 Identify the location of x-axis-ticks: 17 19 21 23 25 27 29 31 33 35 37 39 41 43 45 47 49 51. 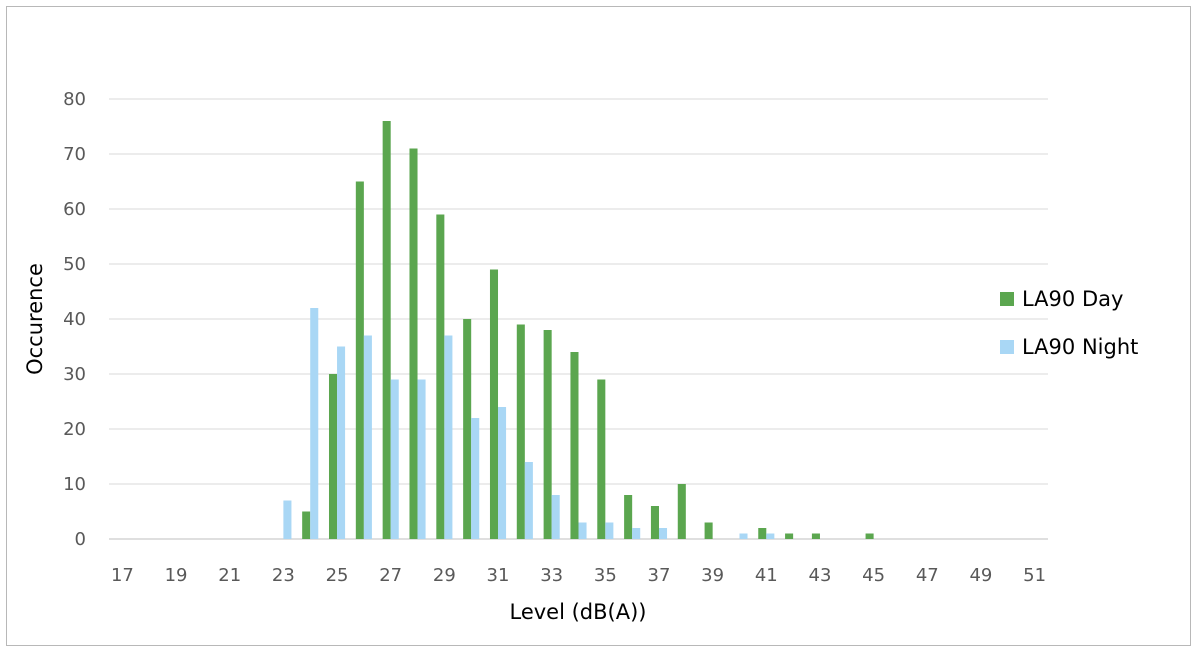
(578, 575).